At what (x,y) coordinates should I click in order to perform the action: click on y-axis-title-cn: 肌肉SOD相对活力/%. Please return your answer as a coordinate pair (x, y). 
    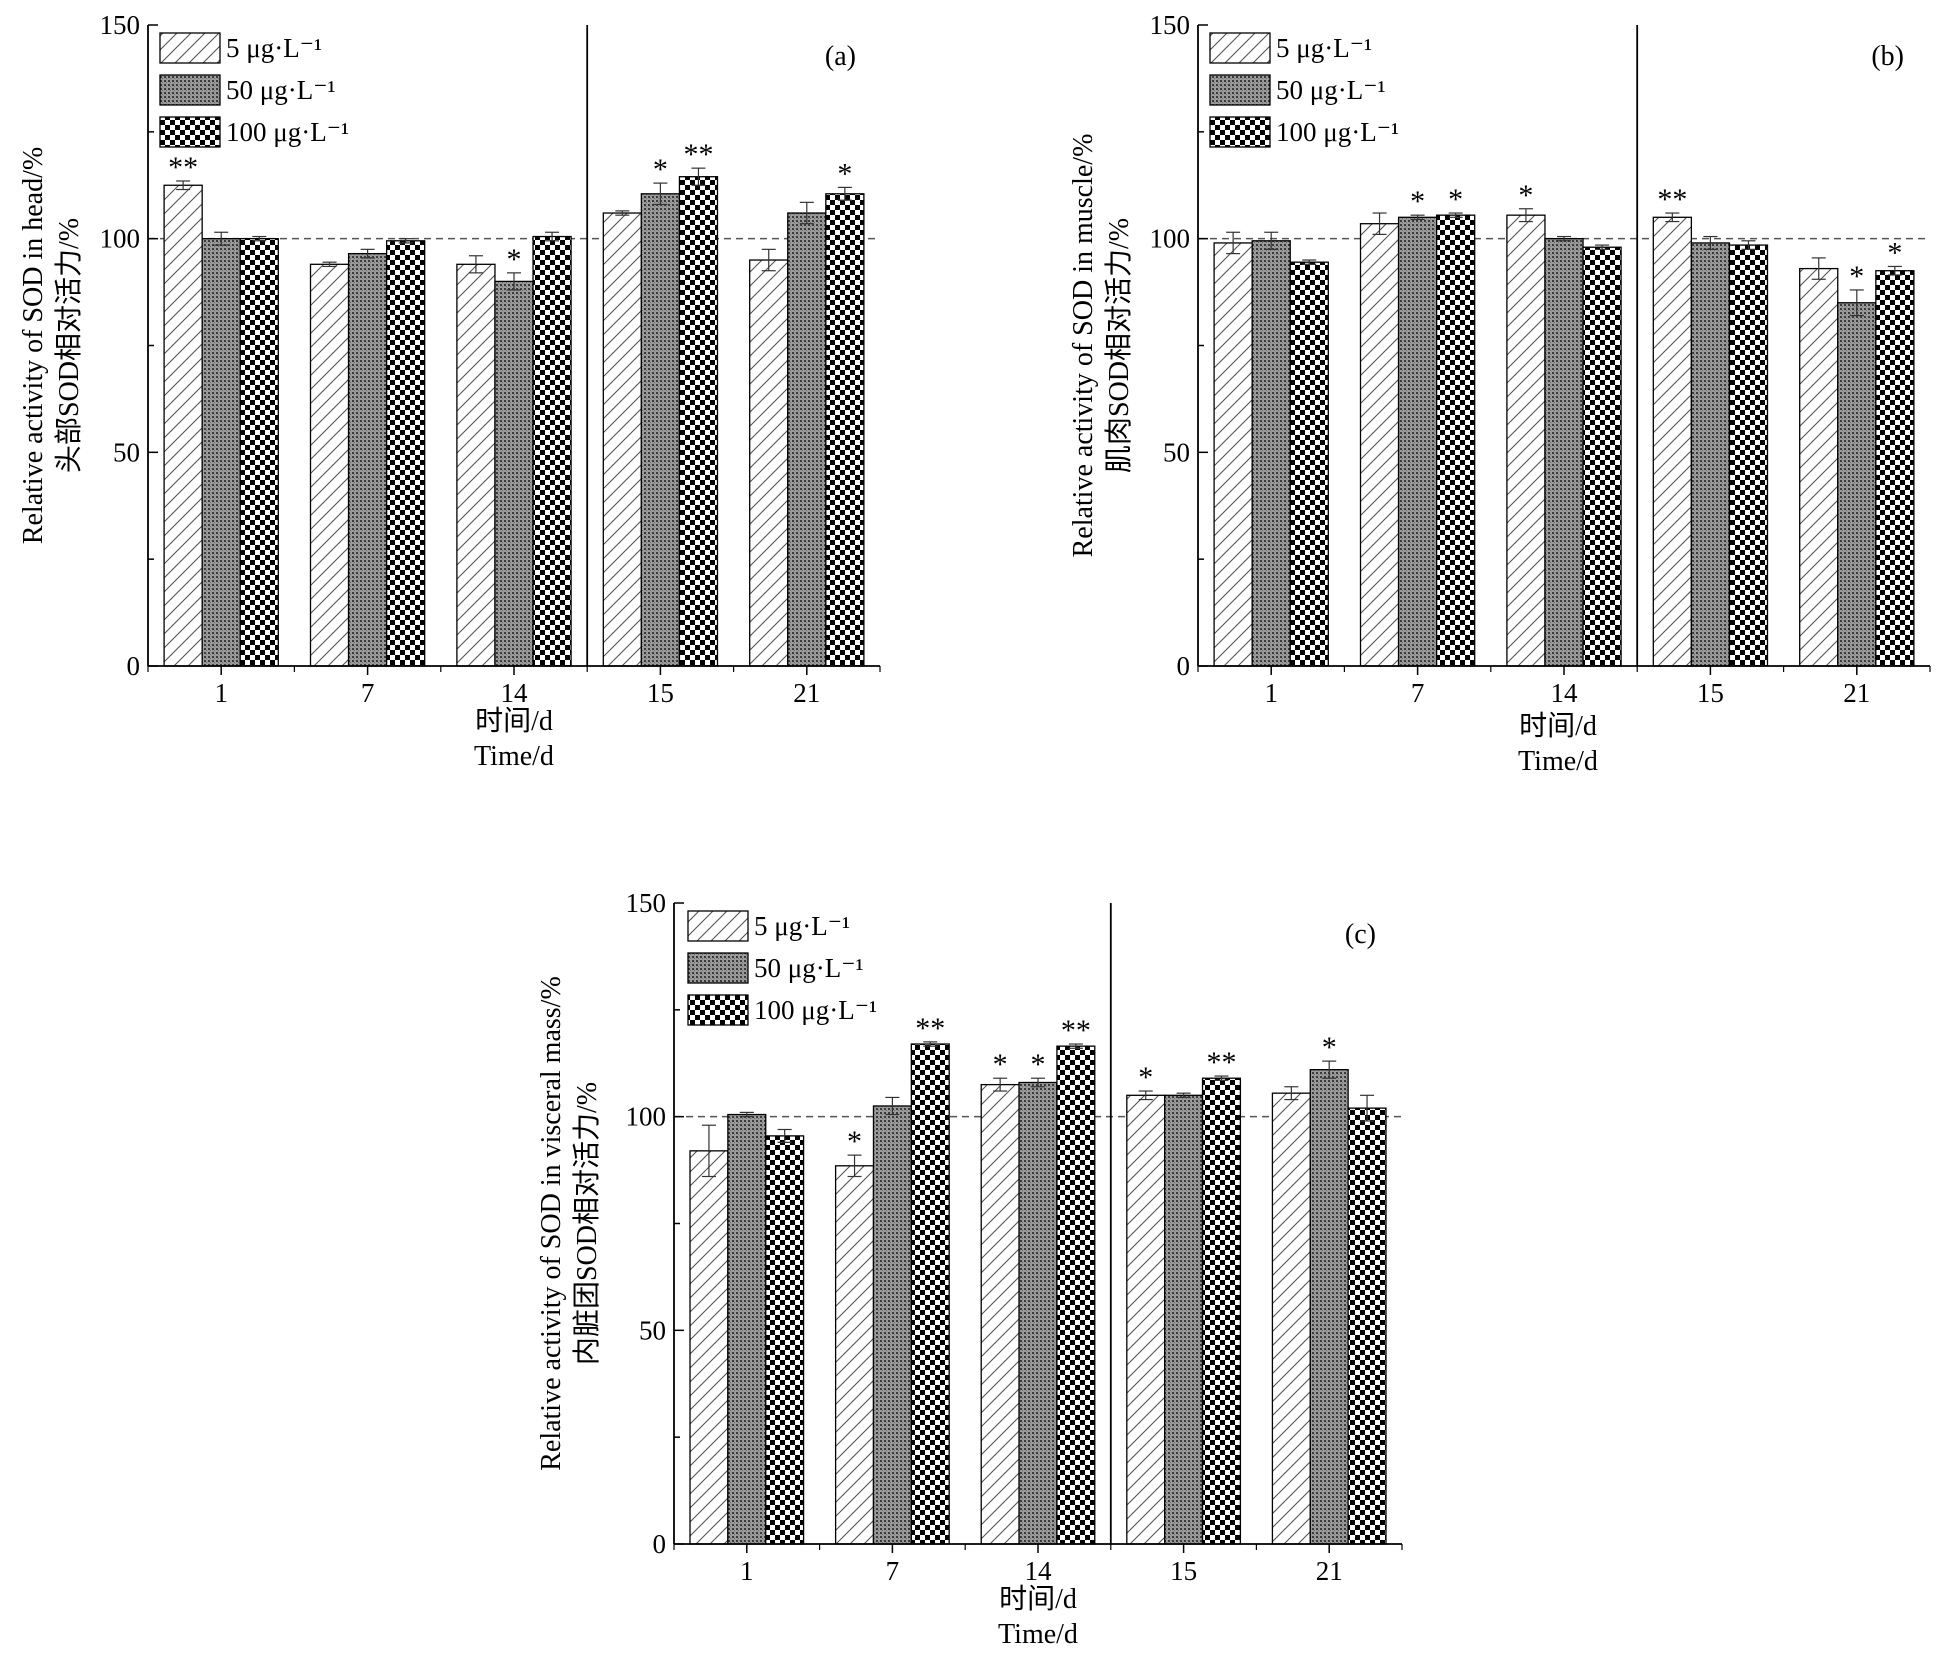
    Looking at the image, I should click on (1119, 345).